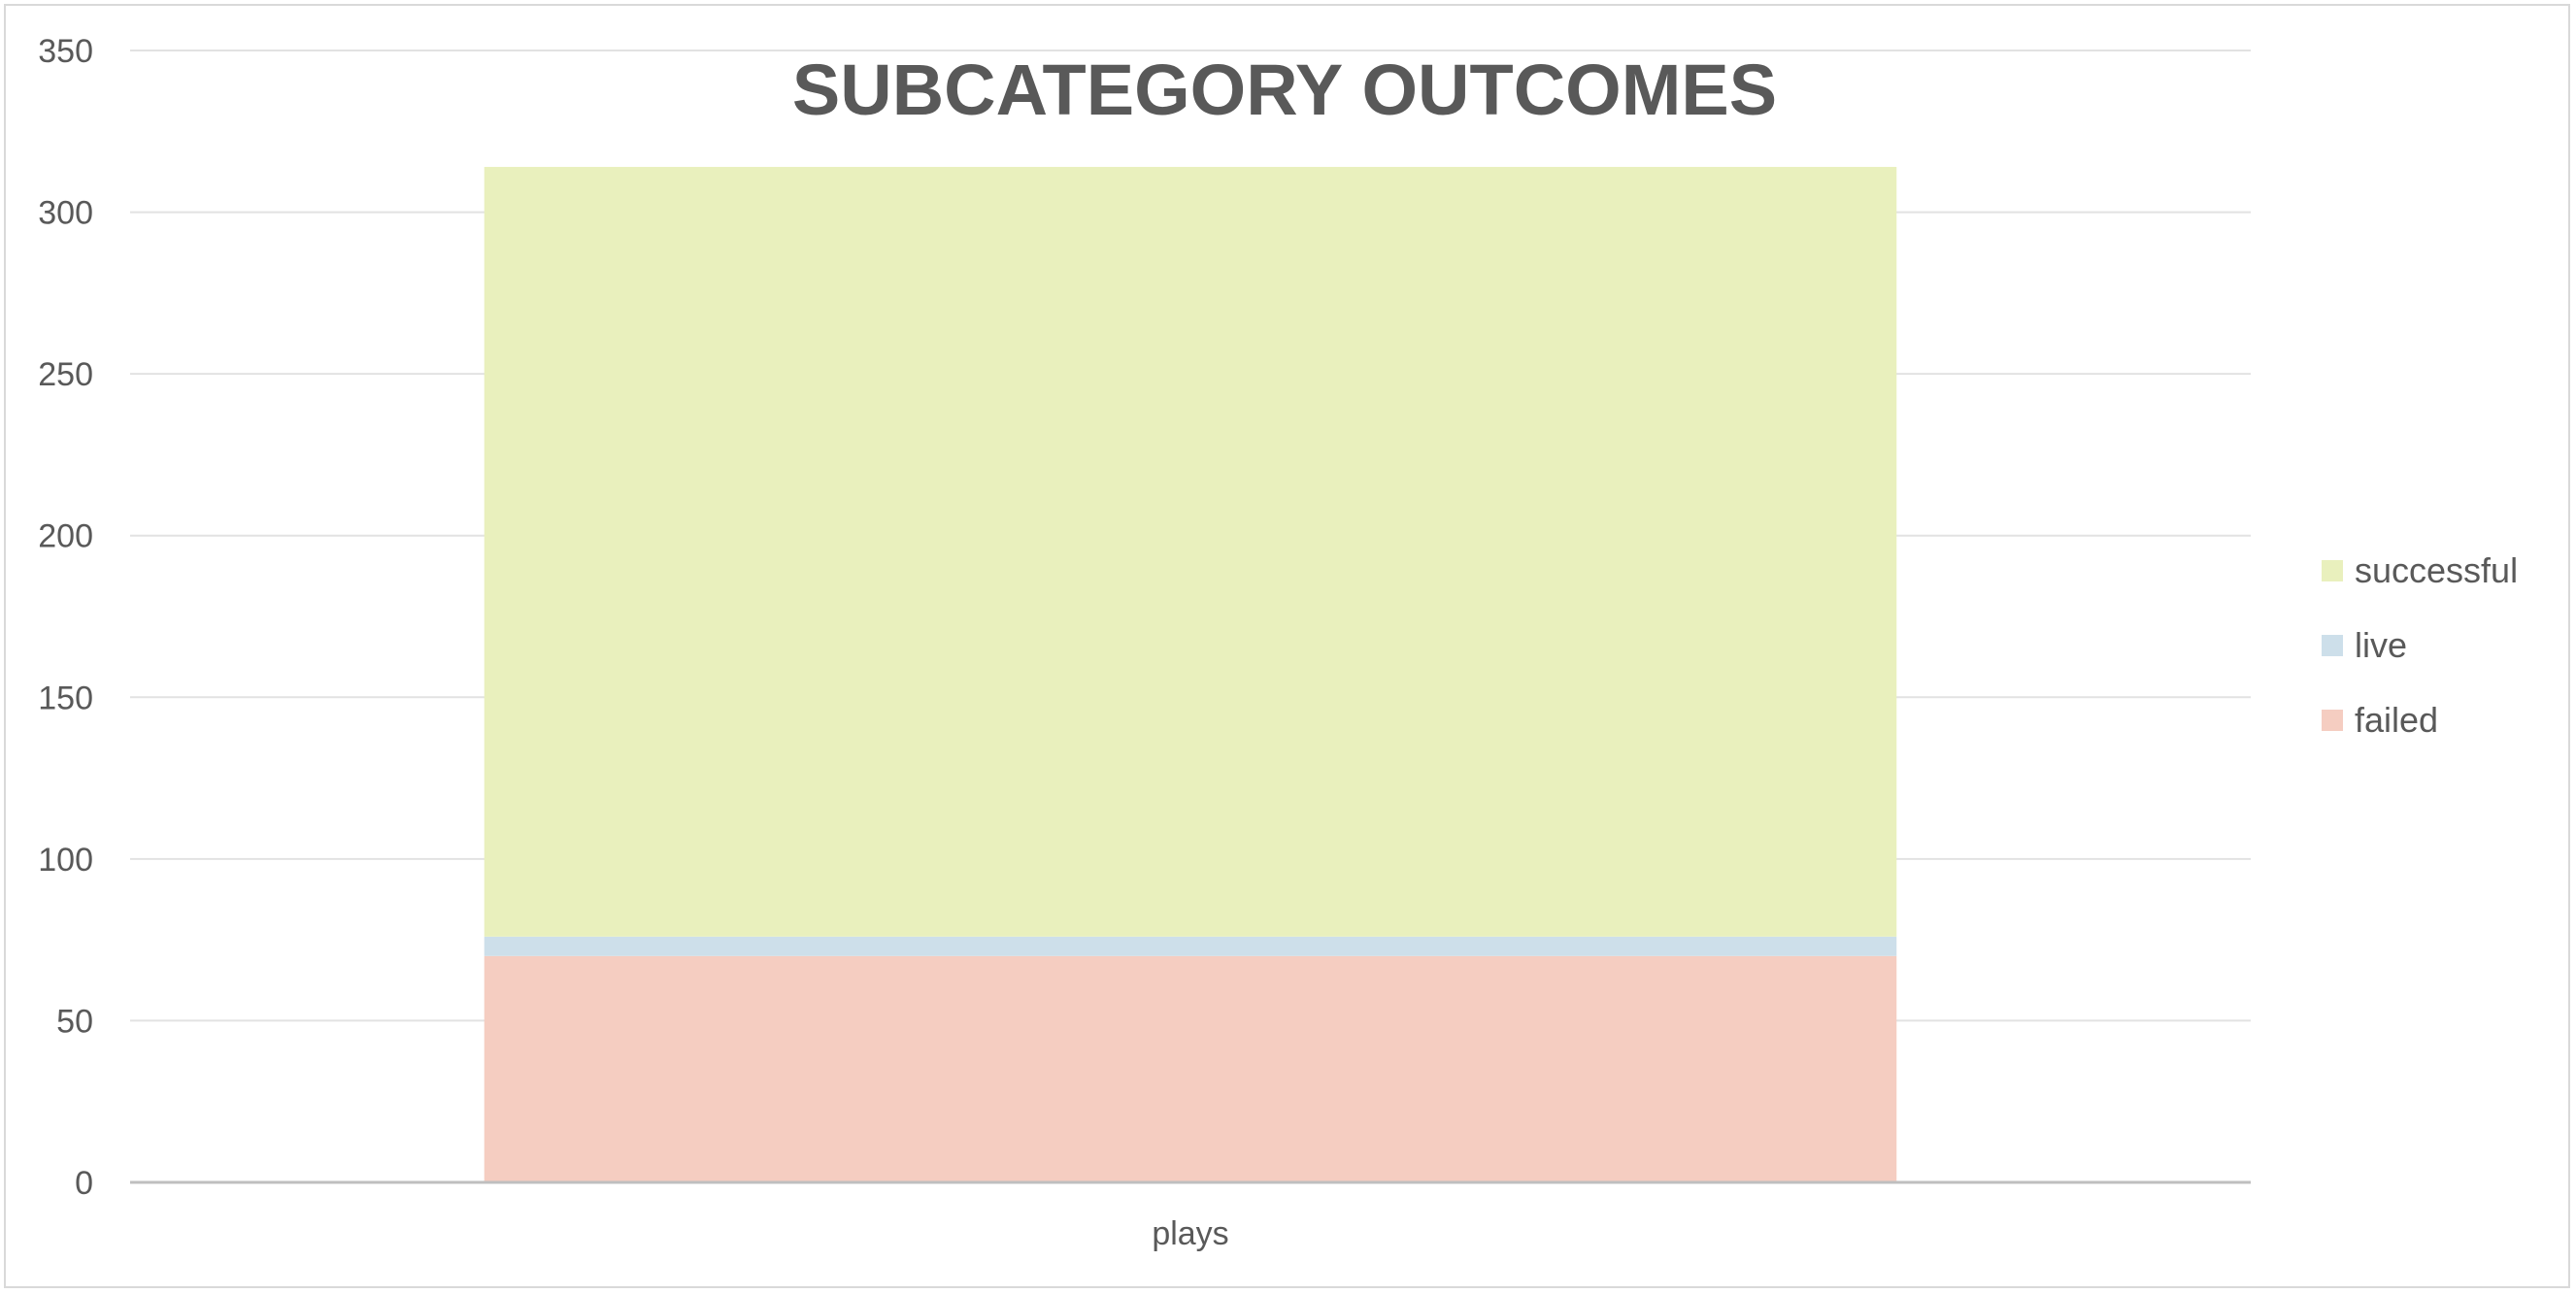  I want to click on y-tick-label: 100, so click(65, 860).